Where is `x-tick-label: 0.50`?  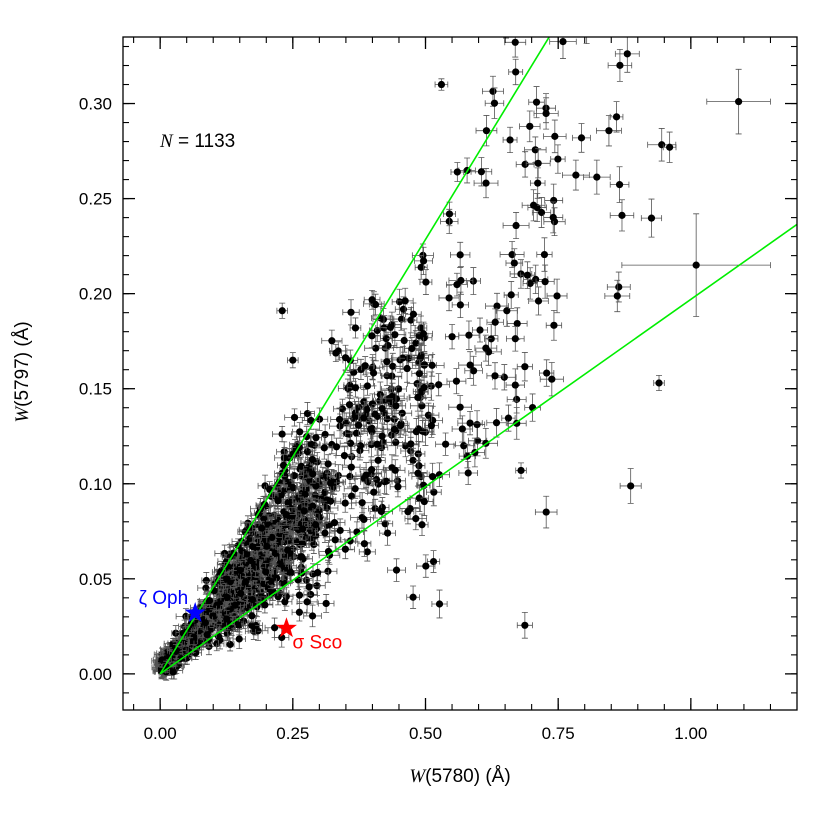 x-tick-label: 0.50 is located at coordinates (425, 733).